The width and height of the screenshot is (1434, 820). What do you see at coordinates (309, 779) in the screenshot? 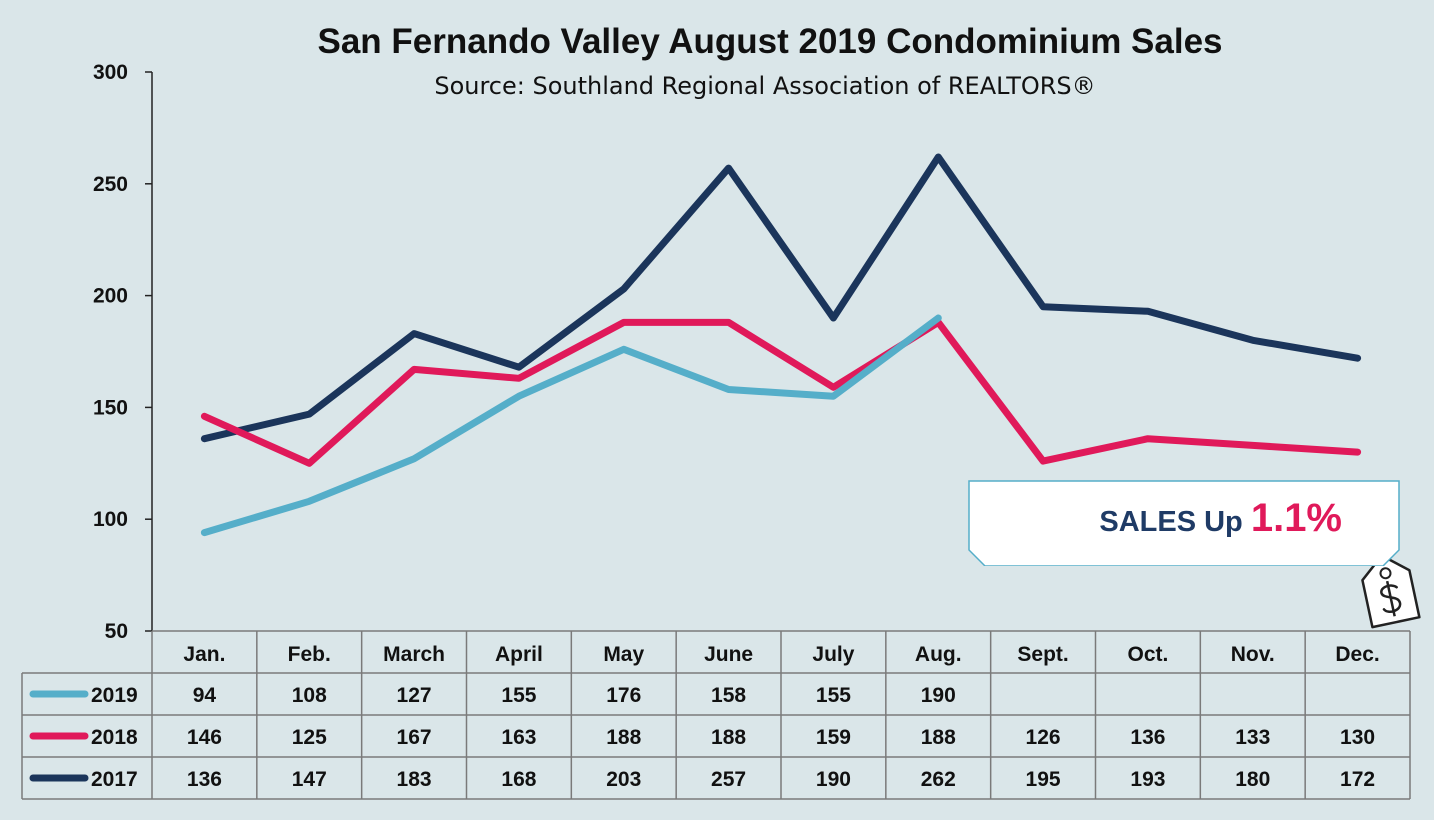
I see `data-value: 147` at bounding box center [309, 779].